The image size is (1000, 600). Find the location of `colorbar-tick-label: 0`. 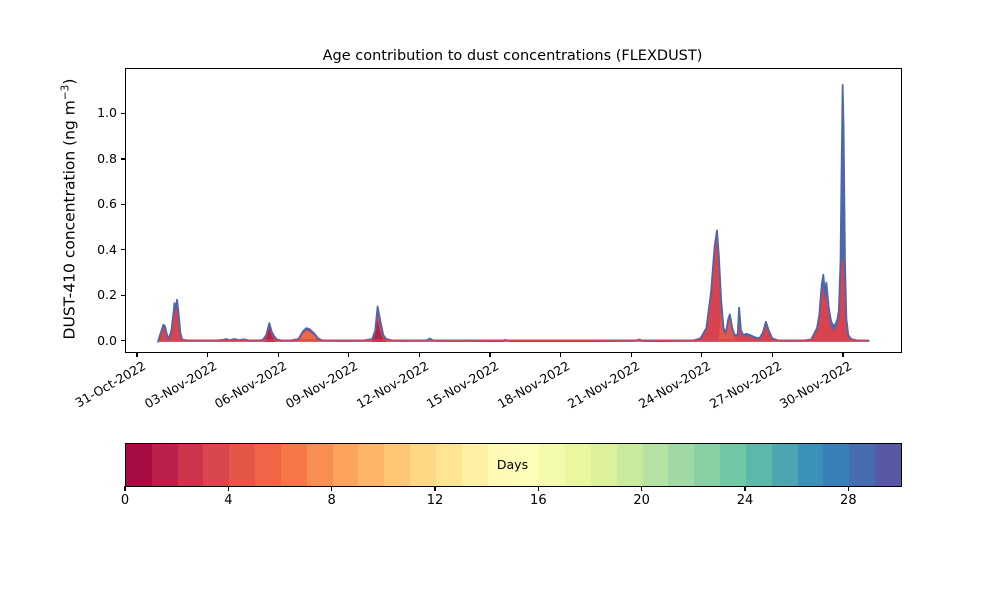

colorbar-tick-label: 0 is located at coordinates (125, 500).